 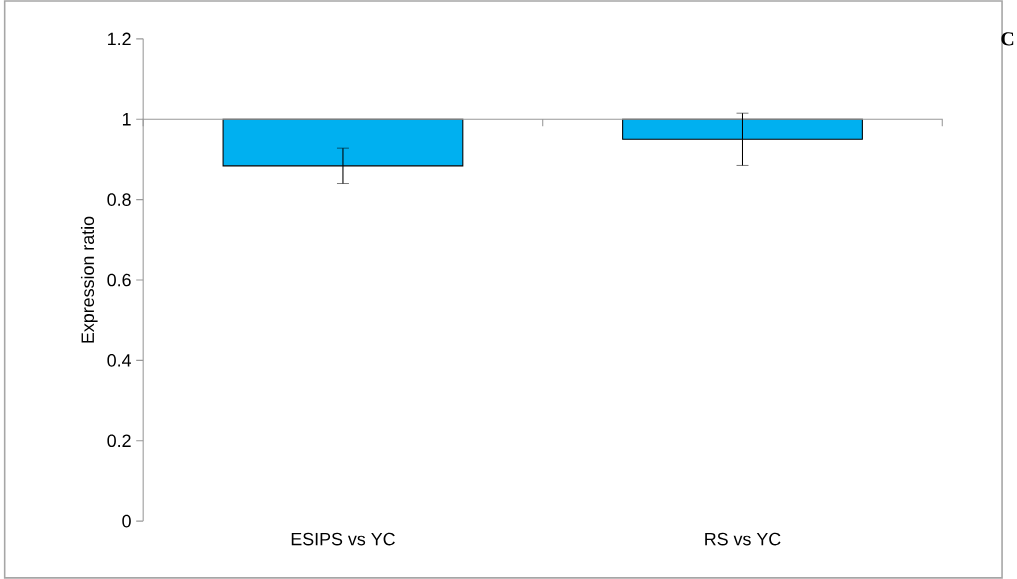 I want to click on y-tick-label: 1, so click(x=126, y=119).